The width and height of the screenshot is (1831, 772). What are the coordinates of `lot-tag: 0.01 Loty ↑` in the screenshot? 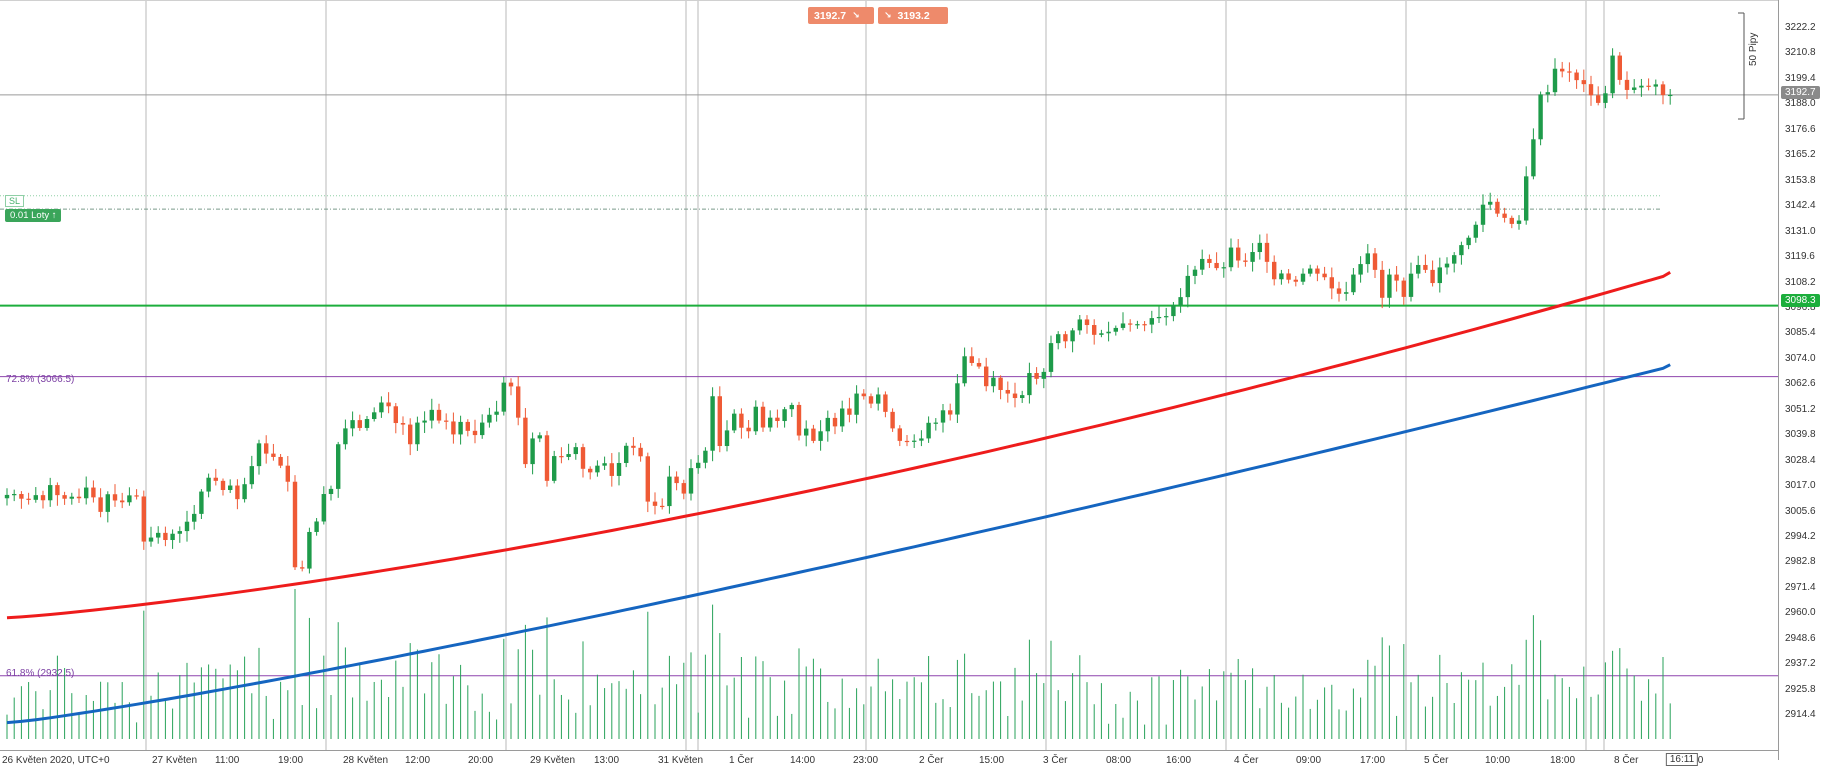 It's located at (33, 215).